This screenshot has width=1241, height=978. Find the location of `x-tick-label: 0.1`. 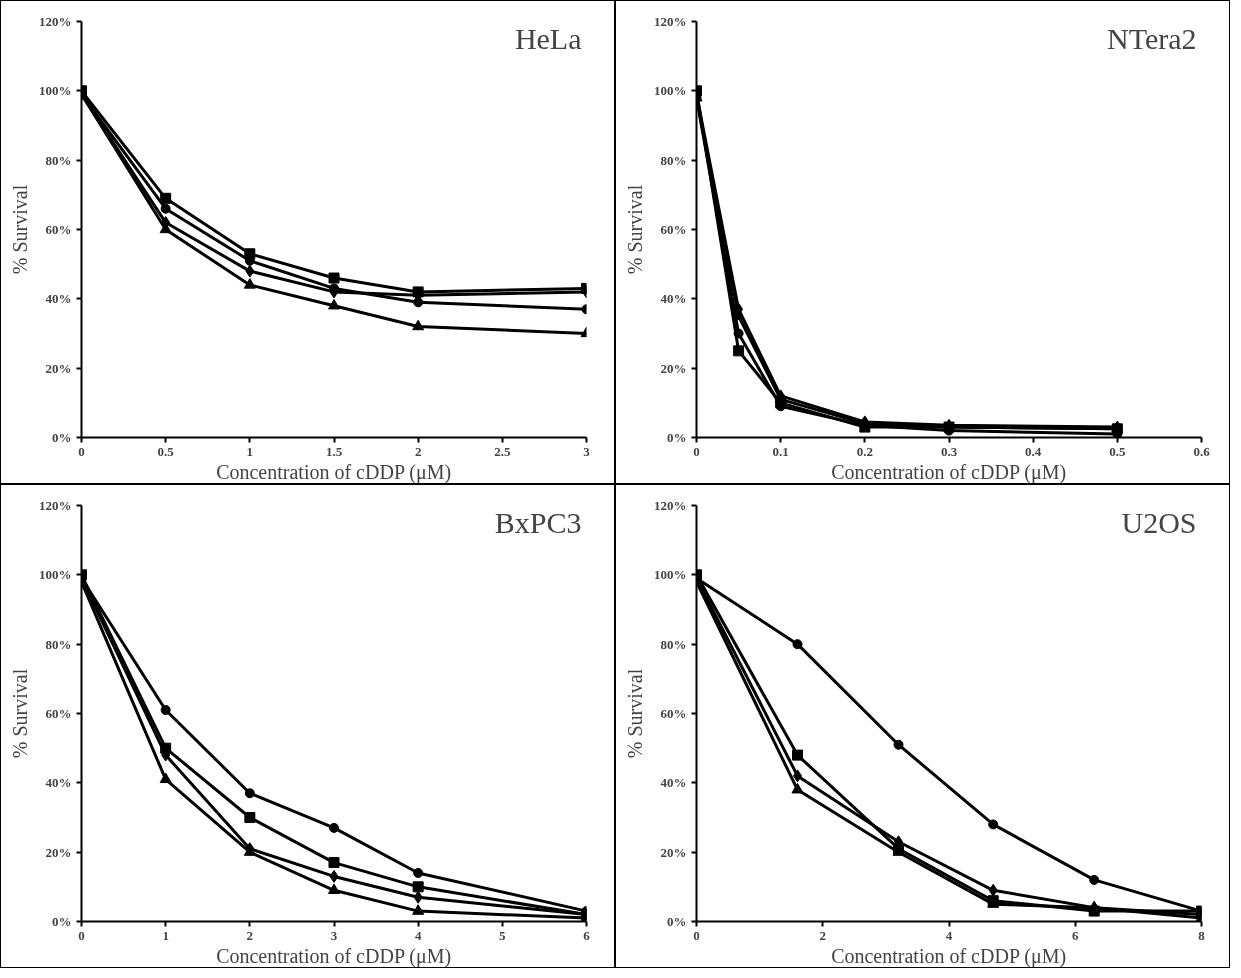

x-tick-label: 0.1 is located at coordinates (780, 451).